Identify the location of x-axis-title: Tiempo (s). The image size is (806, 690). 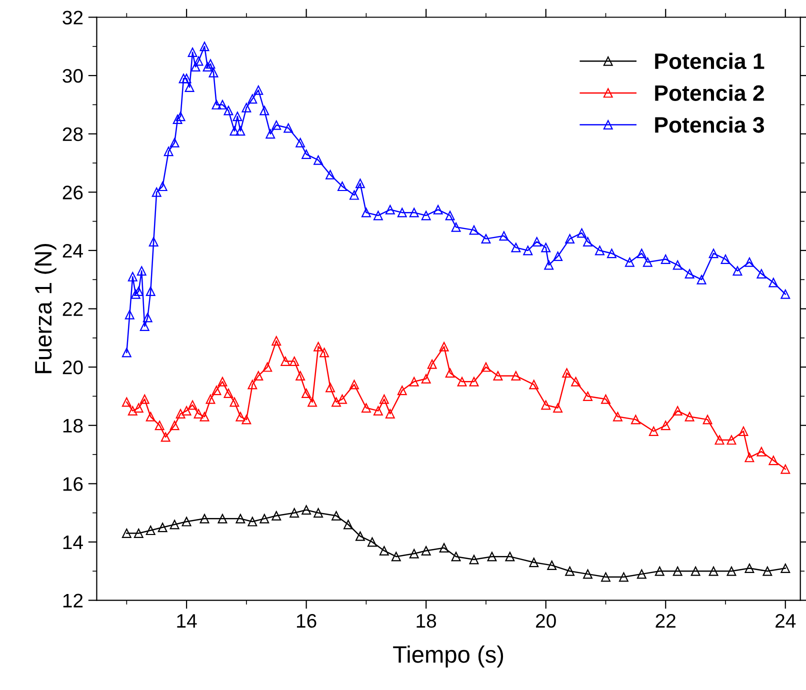
(448, 657).